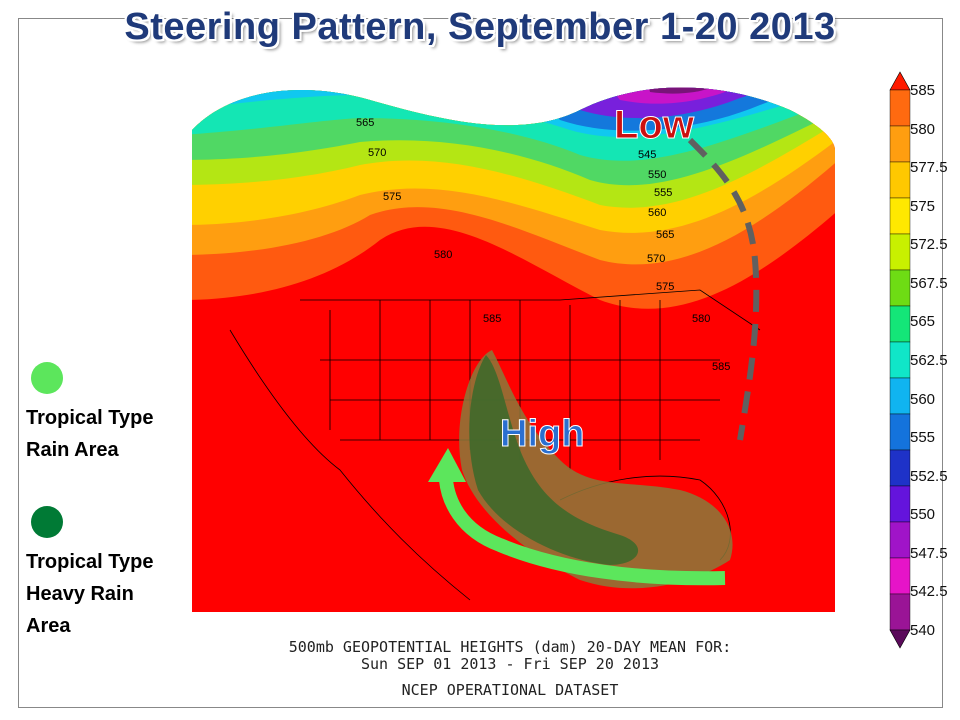 The image size is (960, 720). Describe the element at coordinates (923, 322) in the screenshot. I see `colorbar-label: 565` at that location.